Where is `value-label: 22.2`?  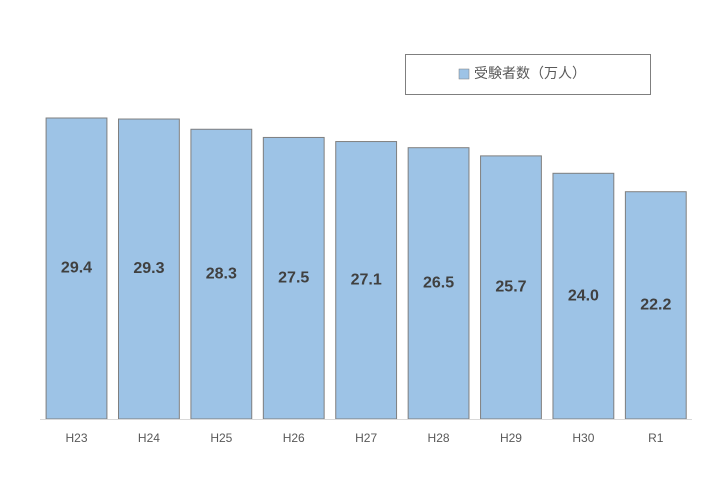
value-label: 22.2 is located at coordinates (655, 305).